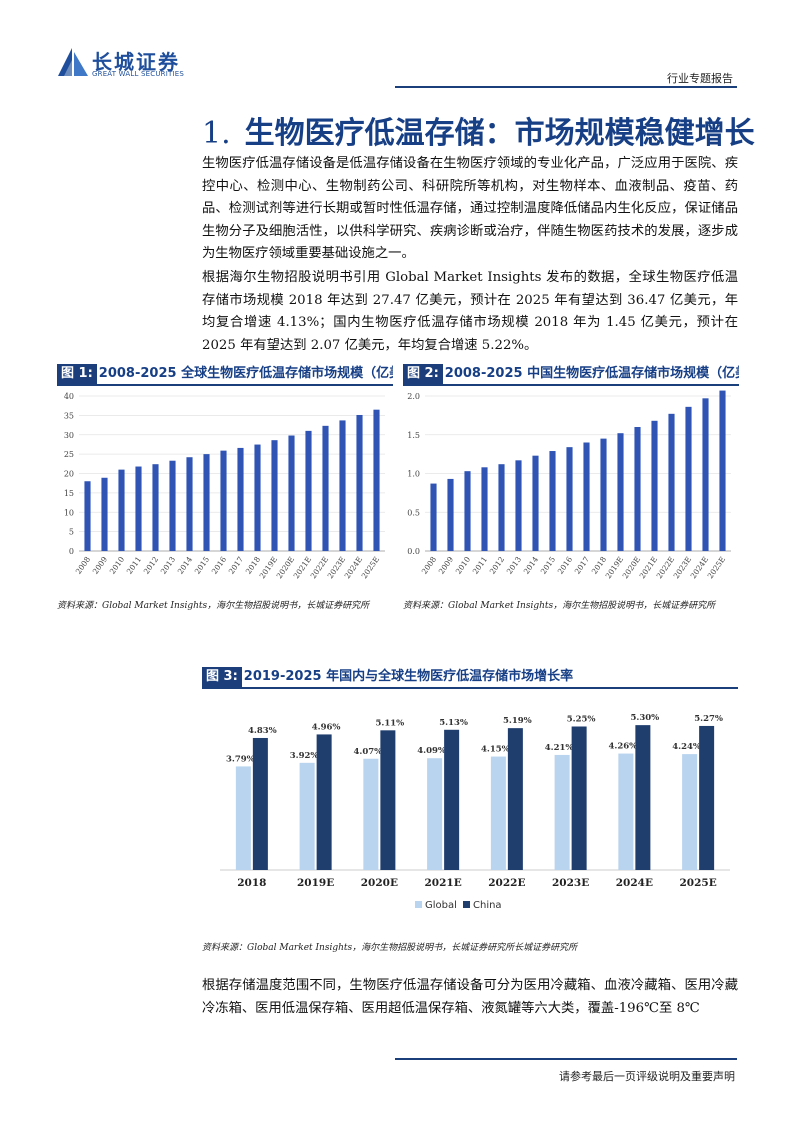  What do you see at coordinates (134, 565) in the screenshot?
I see `fig1-x-tick-label: 2011` at bounding box center [134, 565].